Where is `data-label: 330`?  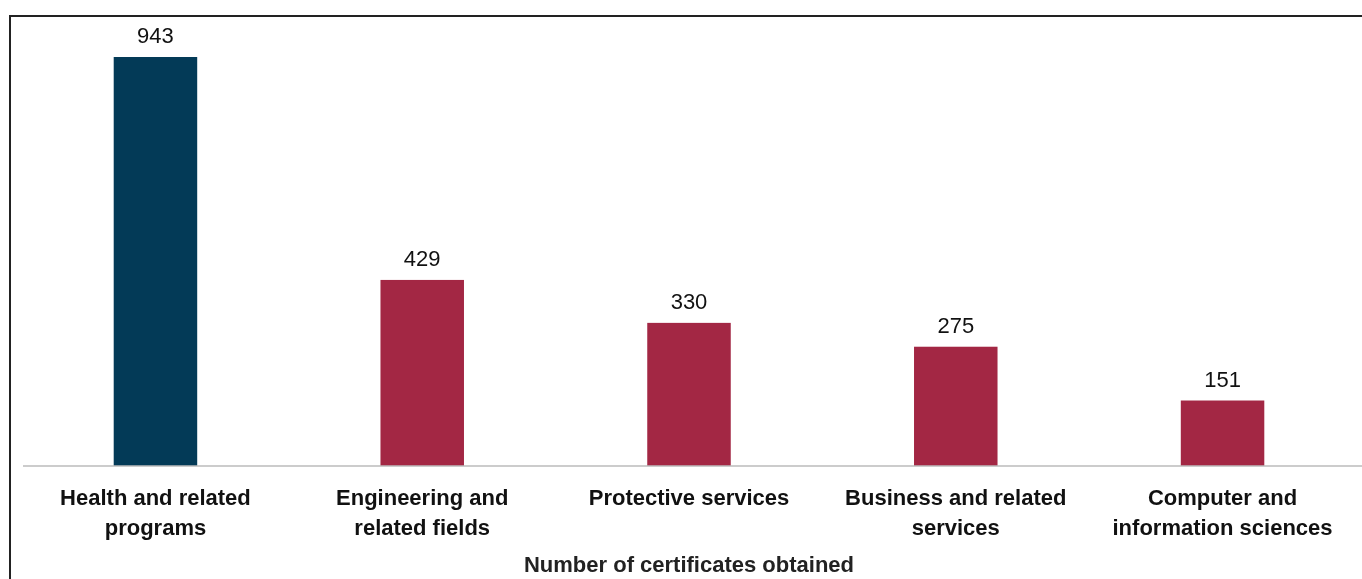
data-label: 330 is located at coordinates (689, 301).